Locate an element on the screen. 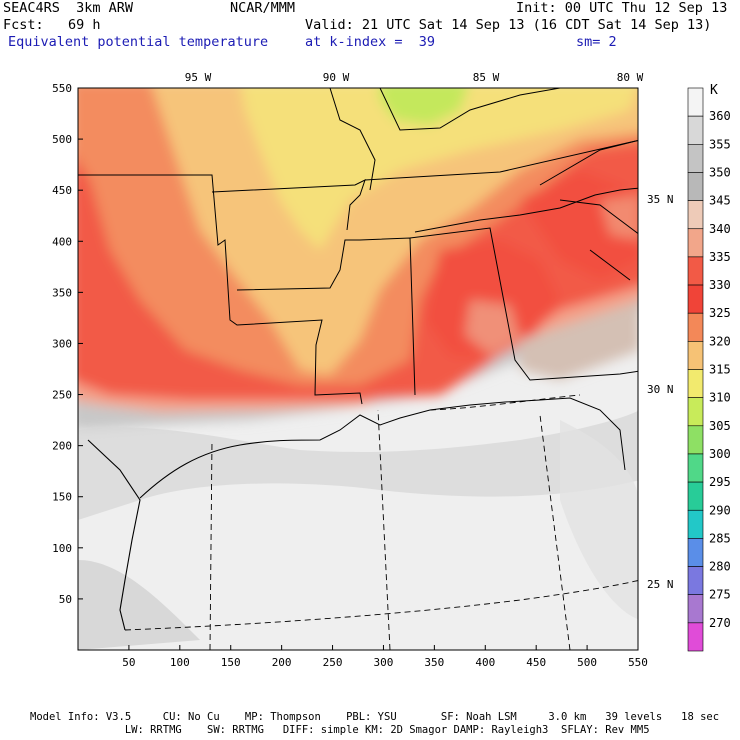 This screenshot has height=740, width=740. y-tick-label: 50 is located at coordinates (65, 599).